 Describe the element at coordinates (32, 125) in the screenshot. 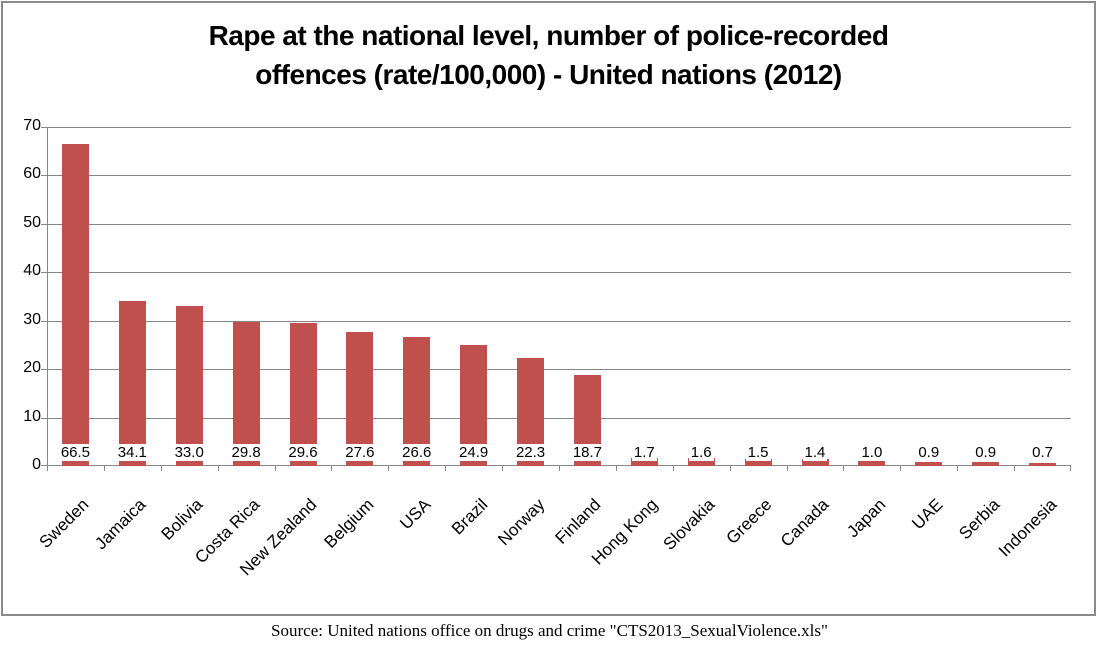

I see `y-tick-label: 70` at that location.